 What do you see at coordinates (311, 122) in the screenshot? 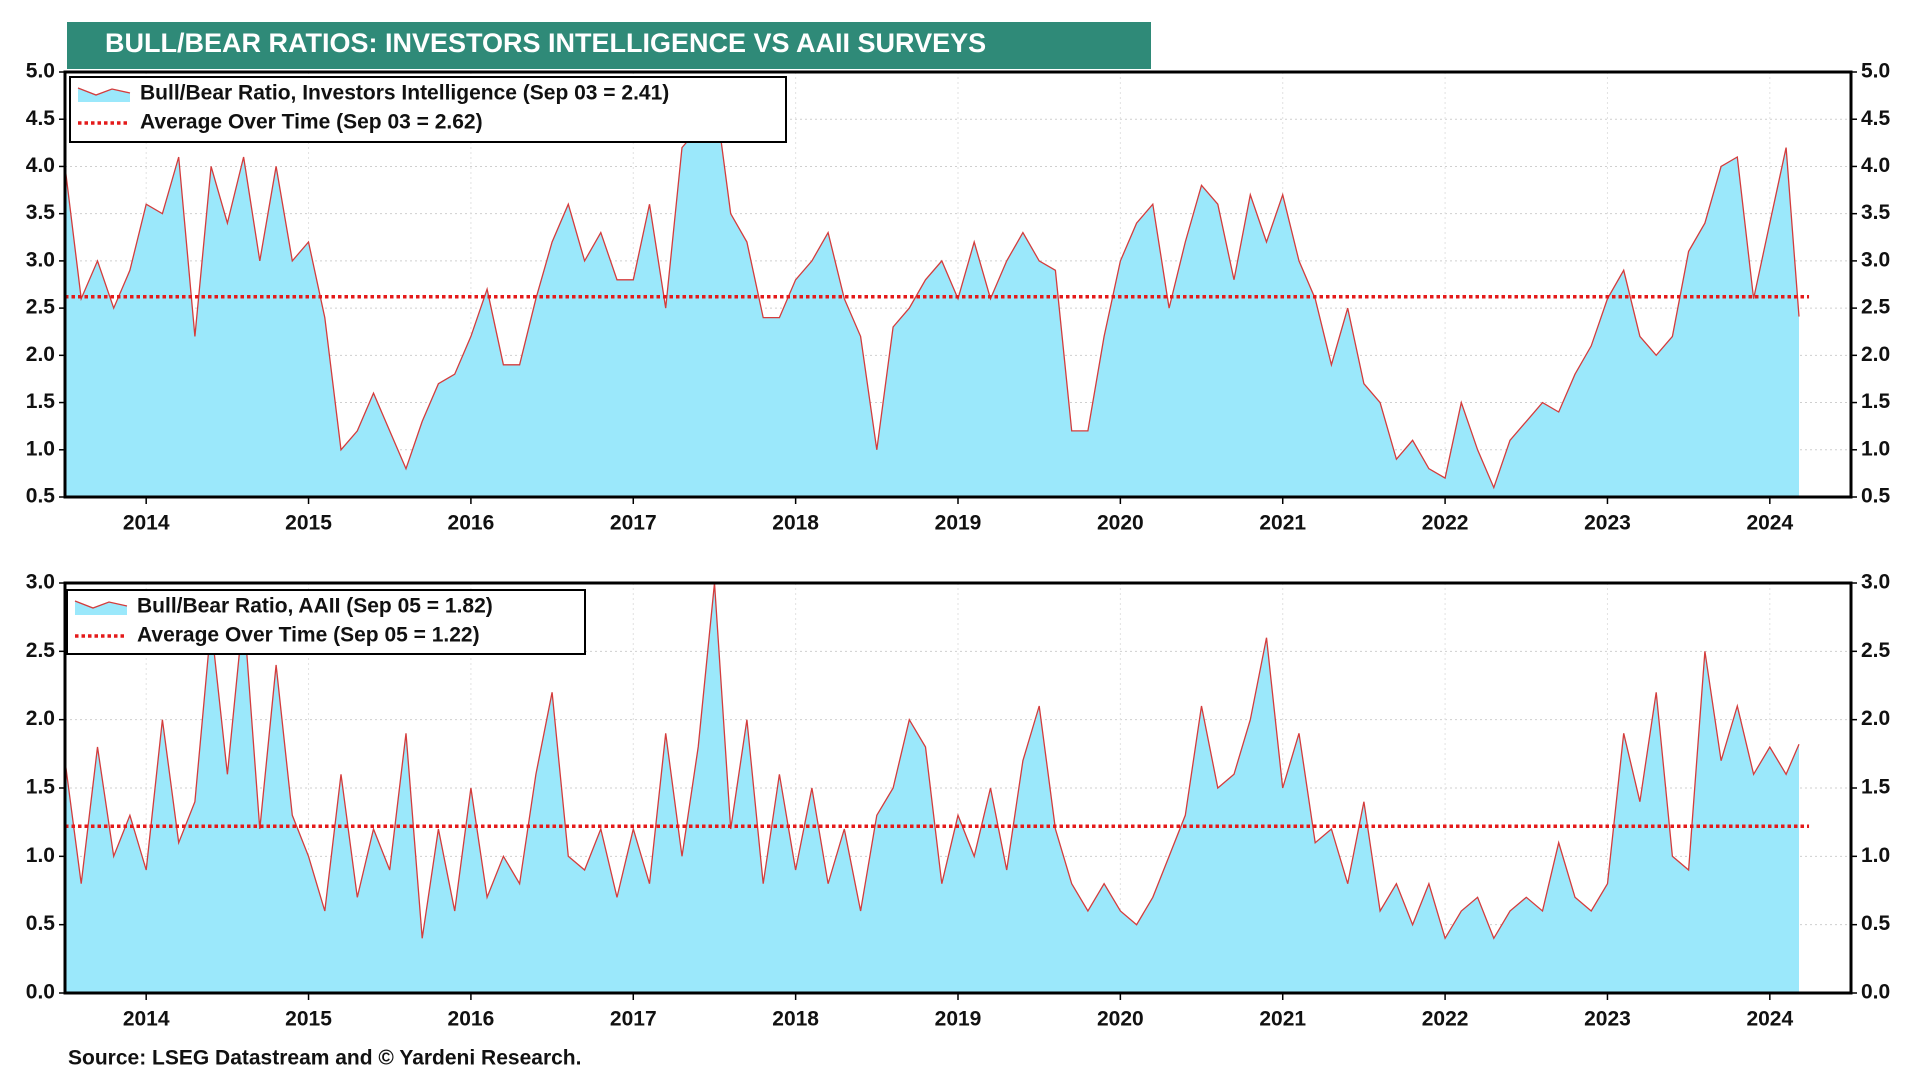
I see `legend-label: Average Over Time (Sep 03 = 2.62)` at bounding box center [311, 122].